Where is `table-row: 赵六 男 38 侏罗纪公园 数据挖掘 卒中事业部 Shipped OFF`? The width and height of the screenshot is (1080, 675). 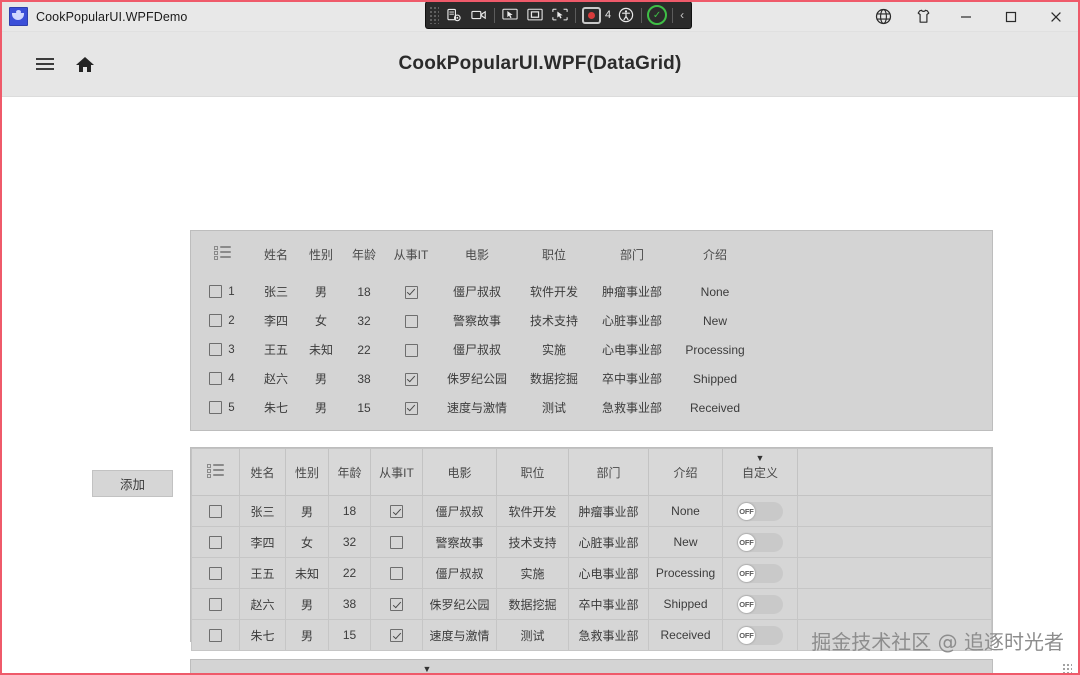 table-row: 赵六 男 38 侏罗纪公园 数据挖掘 卒中事业部 Shipped OFF is located at coordinates (591, 604).